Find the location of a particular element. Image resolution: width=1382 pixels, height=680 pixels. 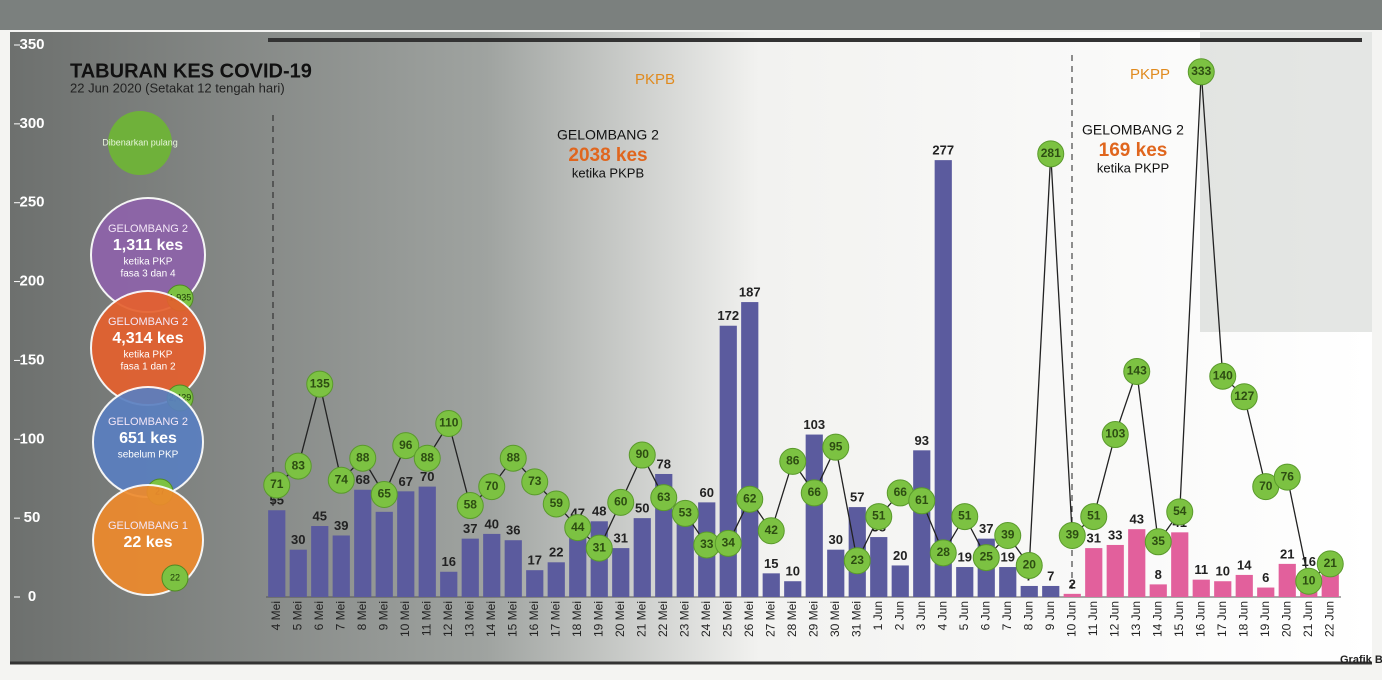

x-tick-label: 18 Jun is located at coordinates (1243, 619).